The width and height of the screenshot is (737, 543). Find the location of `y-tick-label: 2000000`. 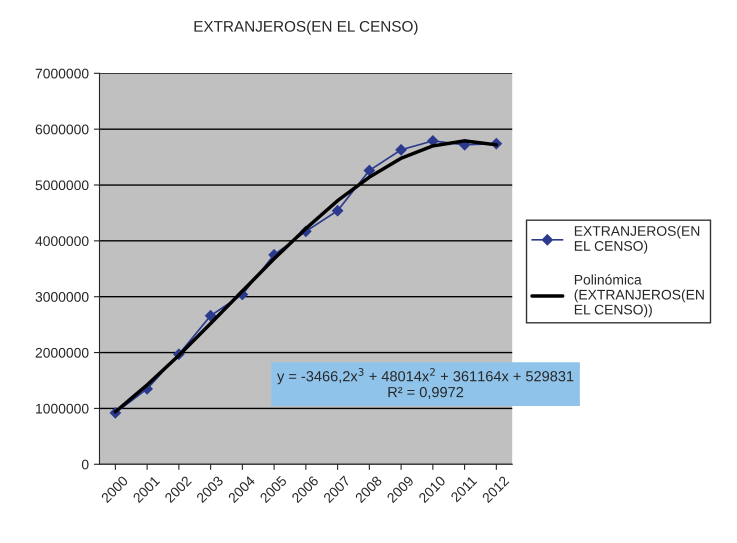

y-tick-label: 2000000 is located at coordinates (62, 353).